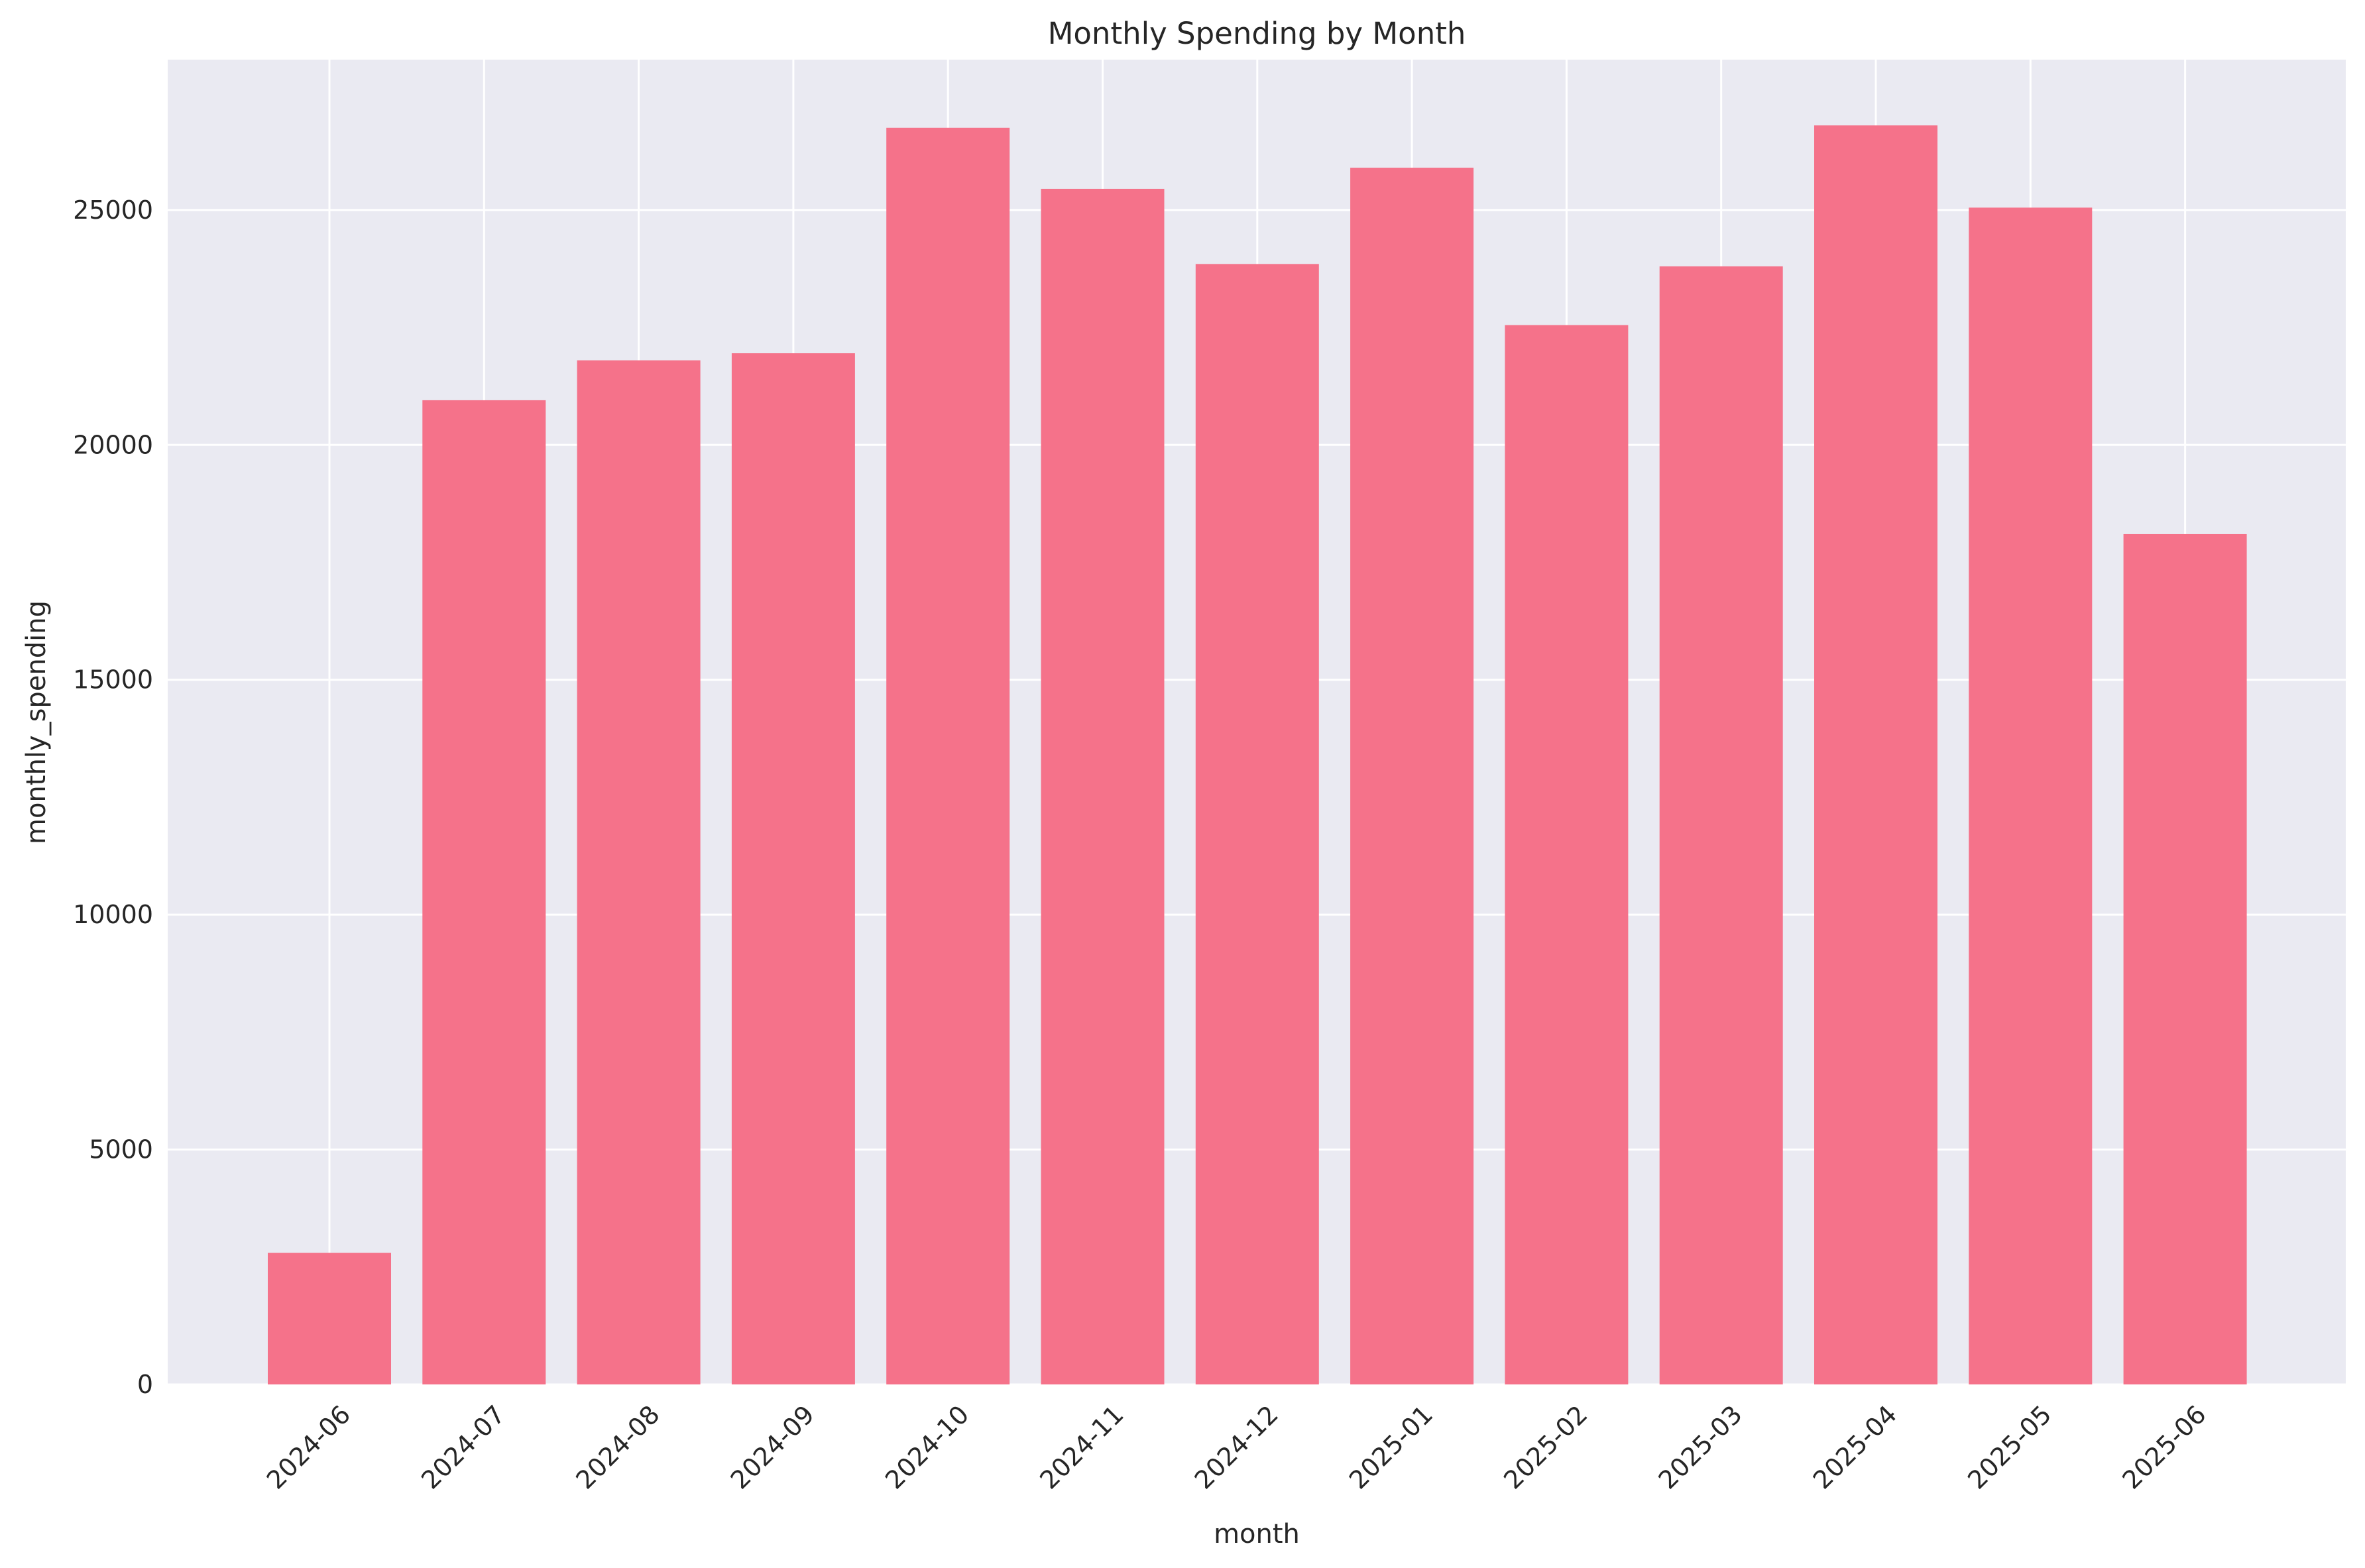  What do you see at coordinates (113, 680) in the screenshot?
I see `y-tick-label: 15000` at bounding box center [113, 680].